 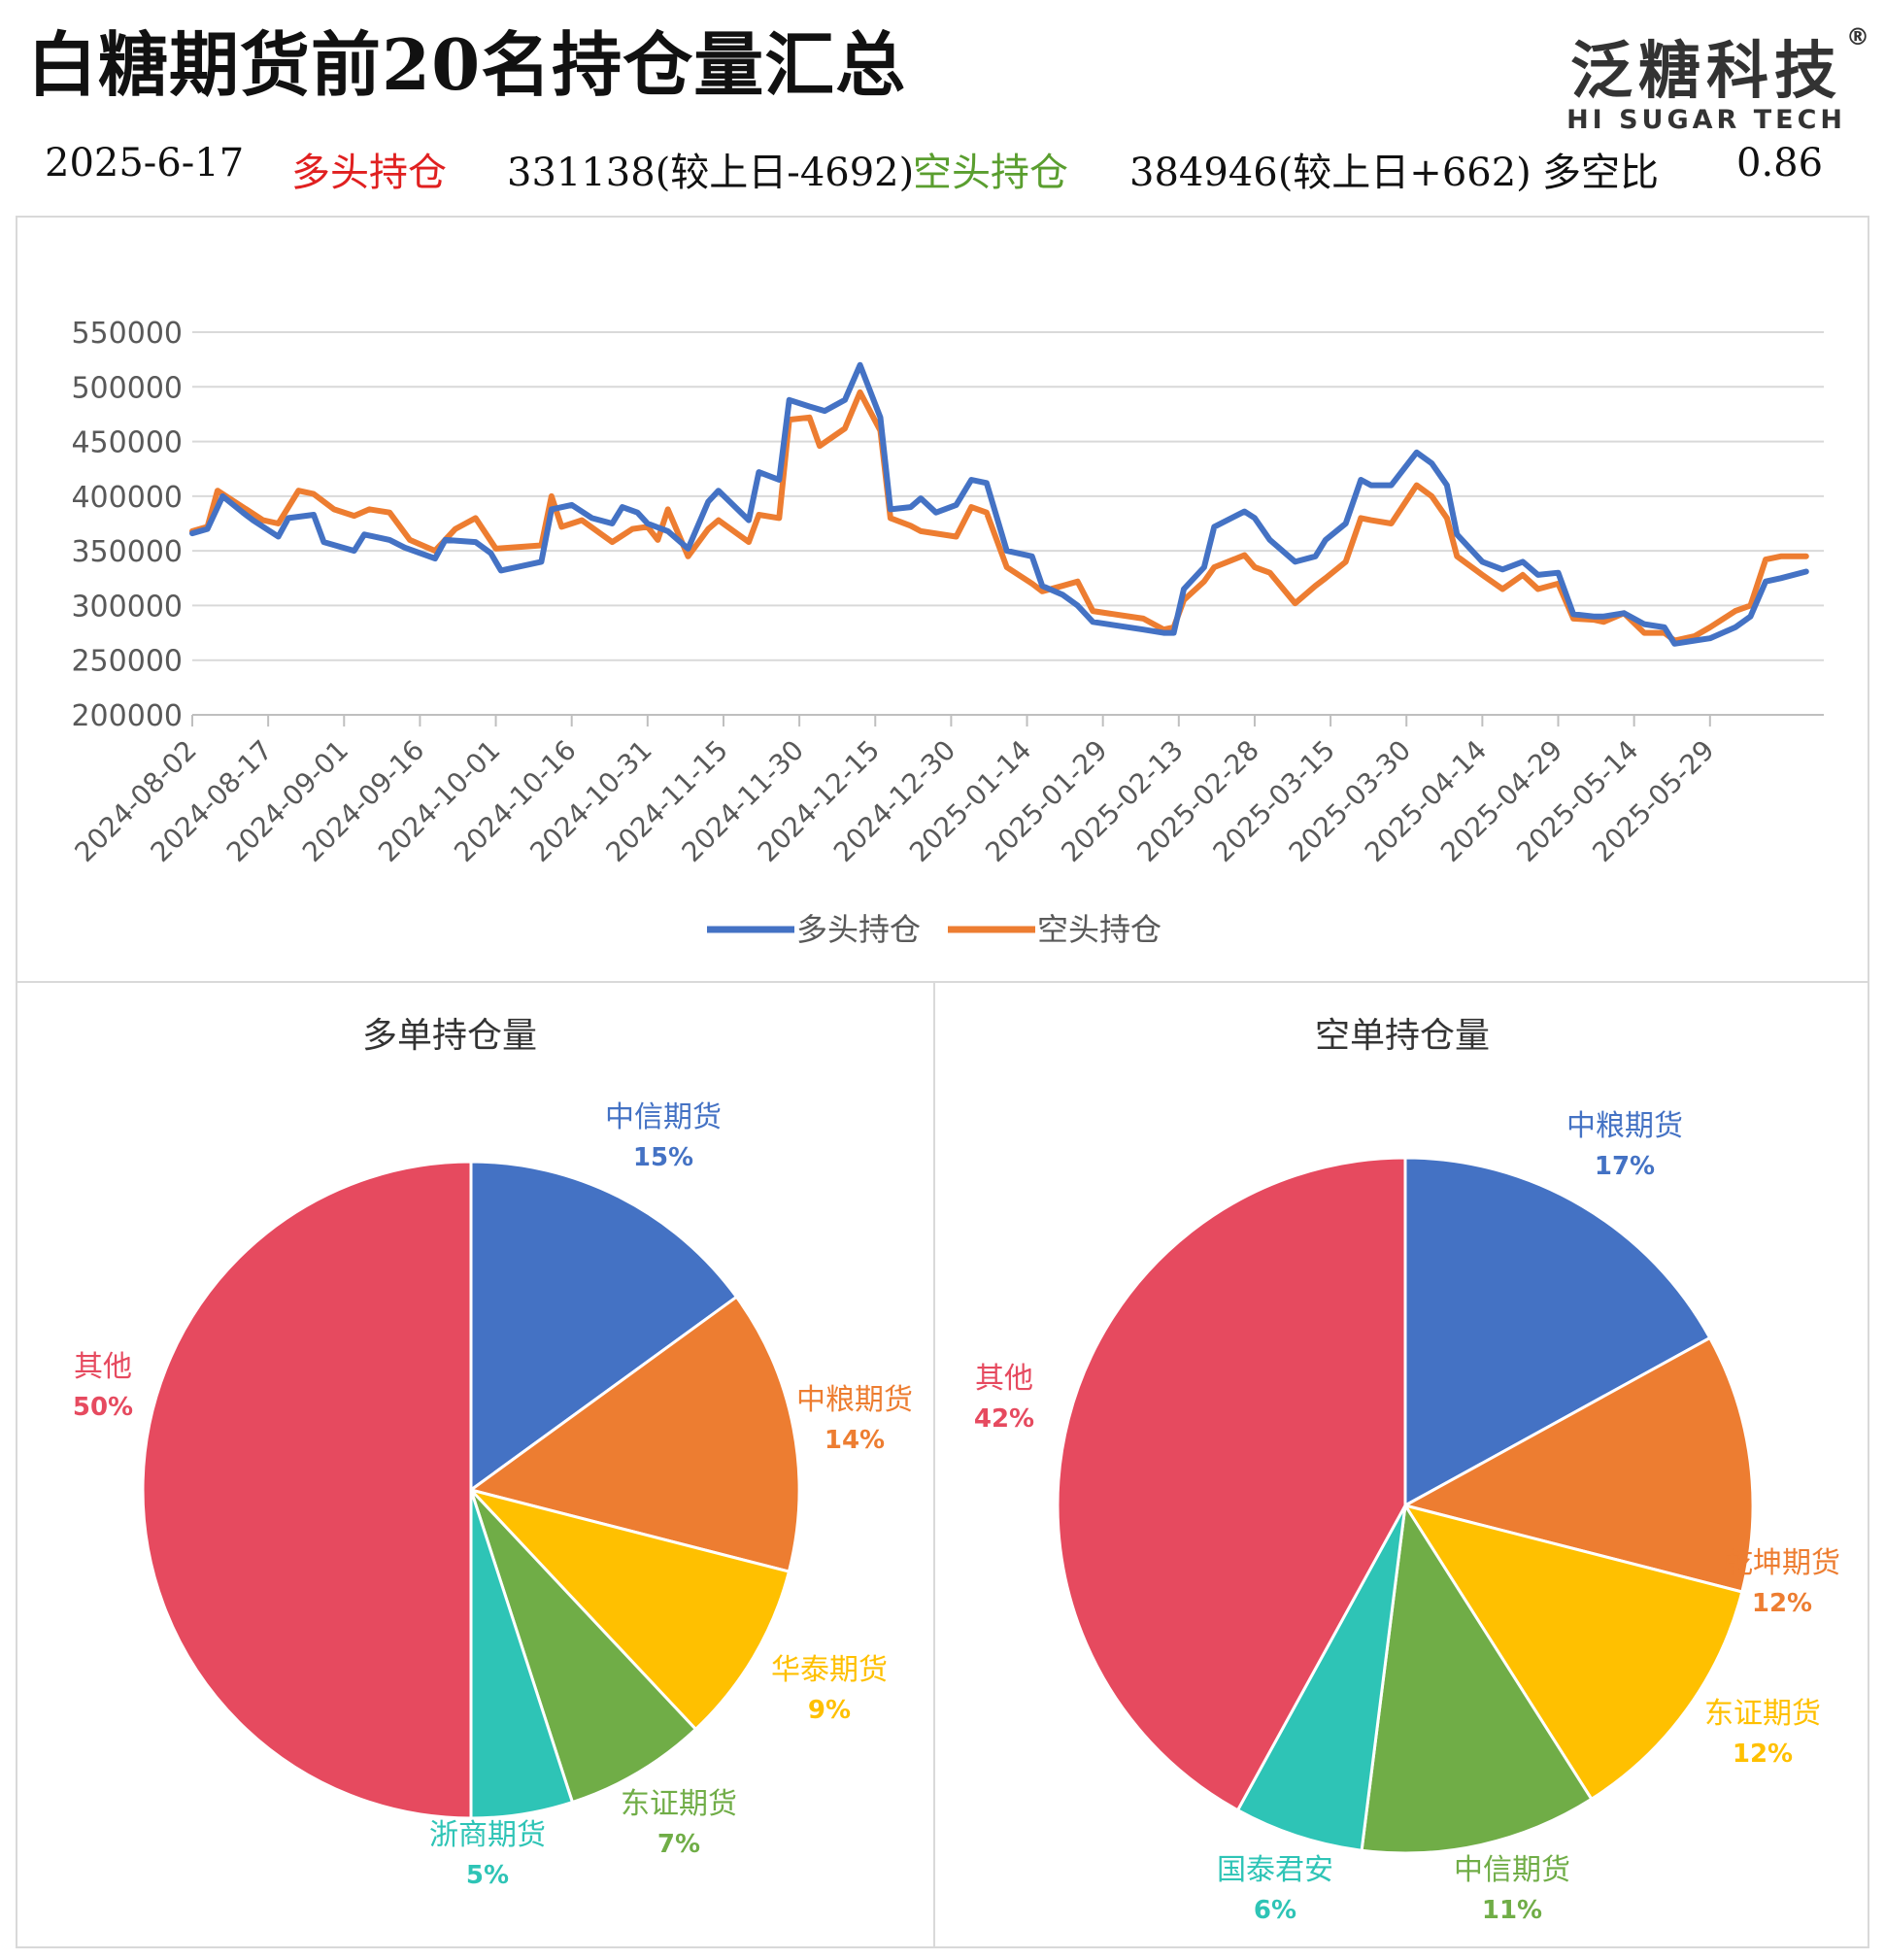 What do you see at coordinates (1706, 72) in the screenshot?
I see `logo-cn-label: 泛糖科技` at bounding box center [1706, 72].